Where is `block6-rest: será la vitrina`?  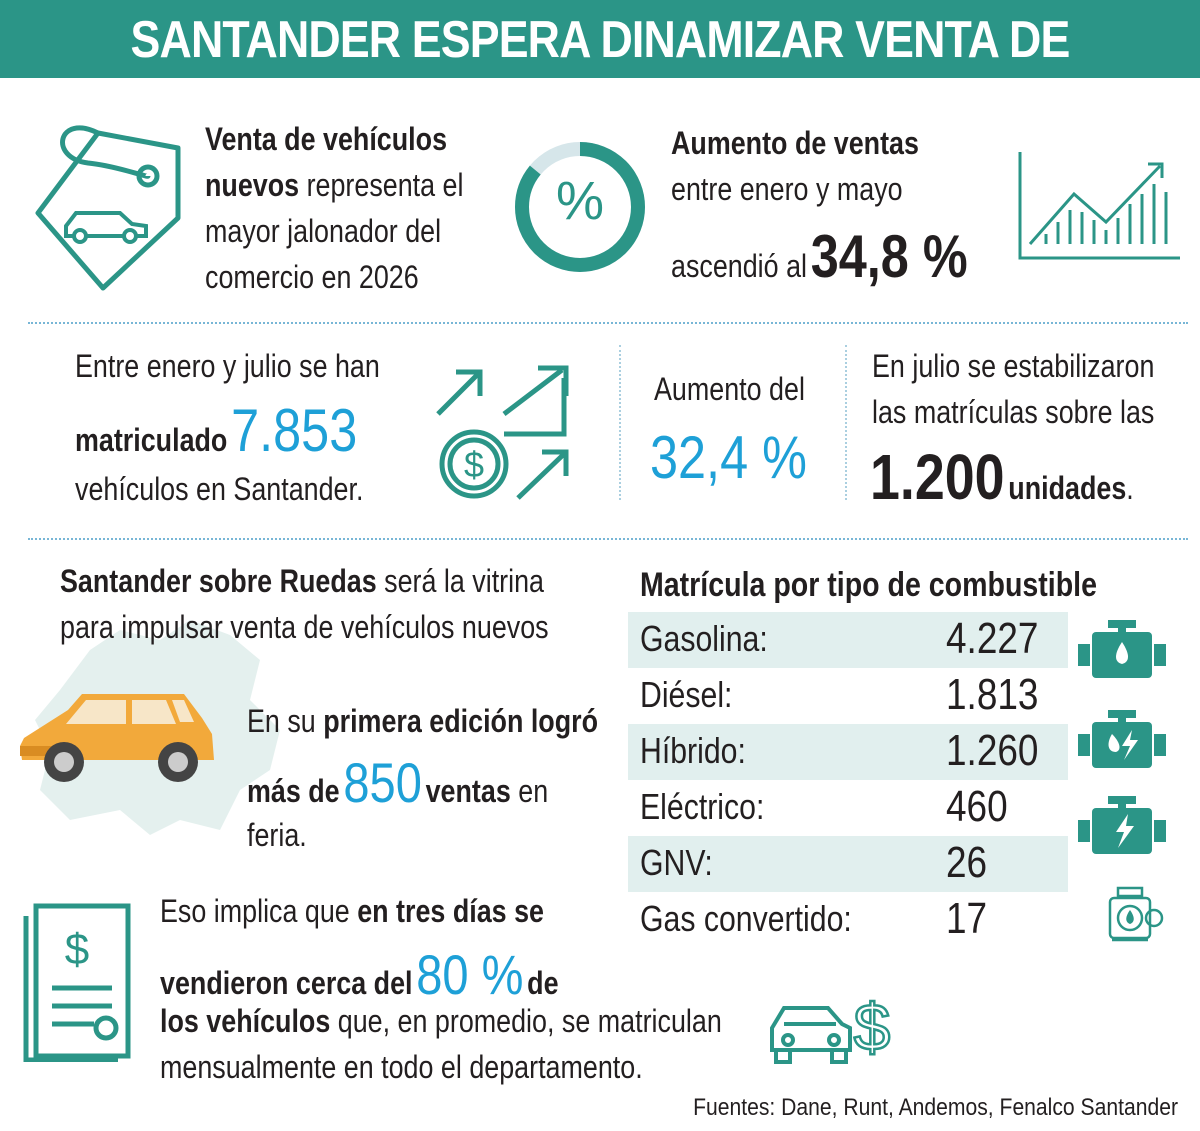
block6-rest: será la vitrina is located at coordinates (460, 581).